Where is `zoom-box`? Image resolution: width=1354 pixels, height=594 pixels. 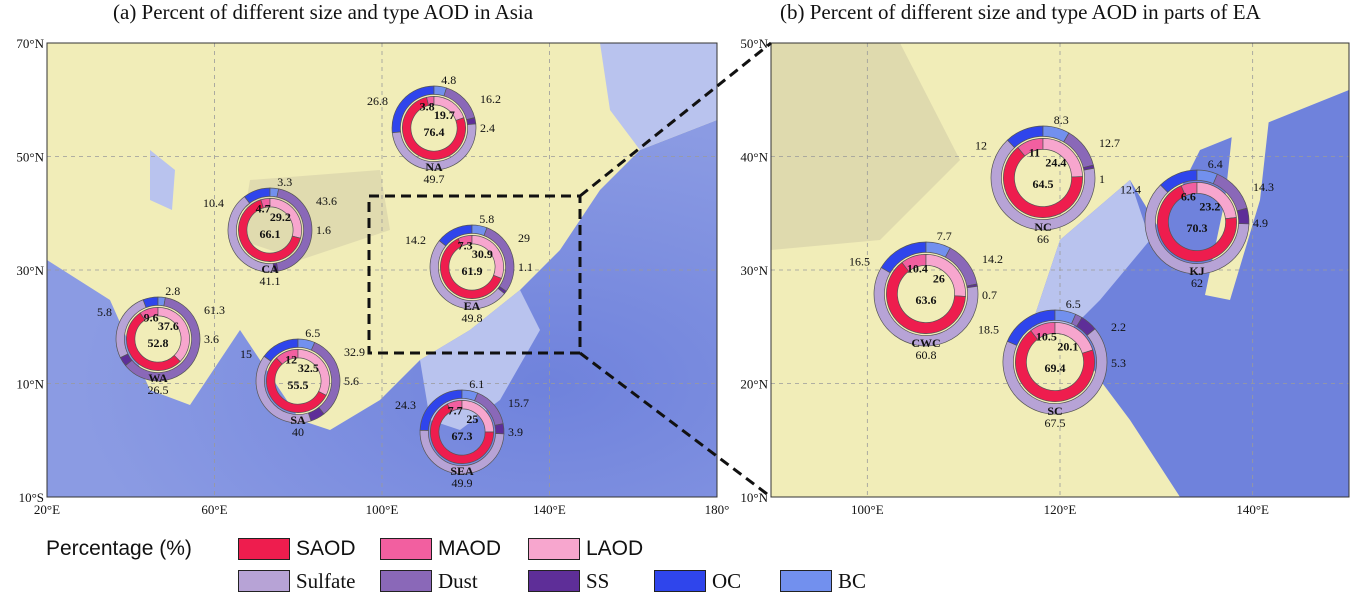 zoom-box is located at coordinates (474, 274).